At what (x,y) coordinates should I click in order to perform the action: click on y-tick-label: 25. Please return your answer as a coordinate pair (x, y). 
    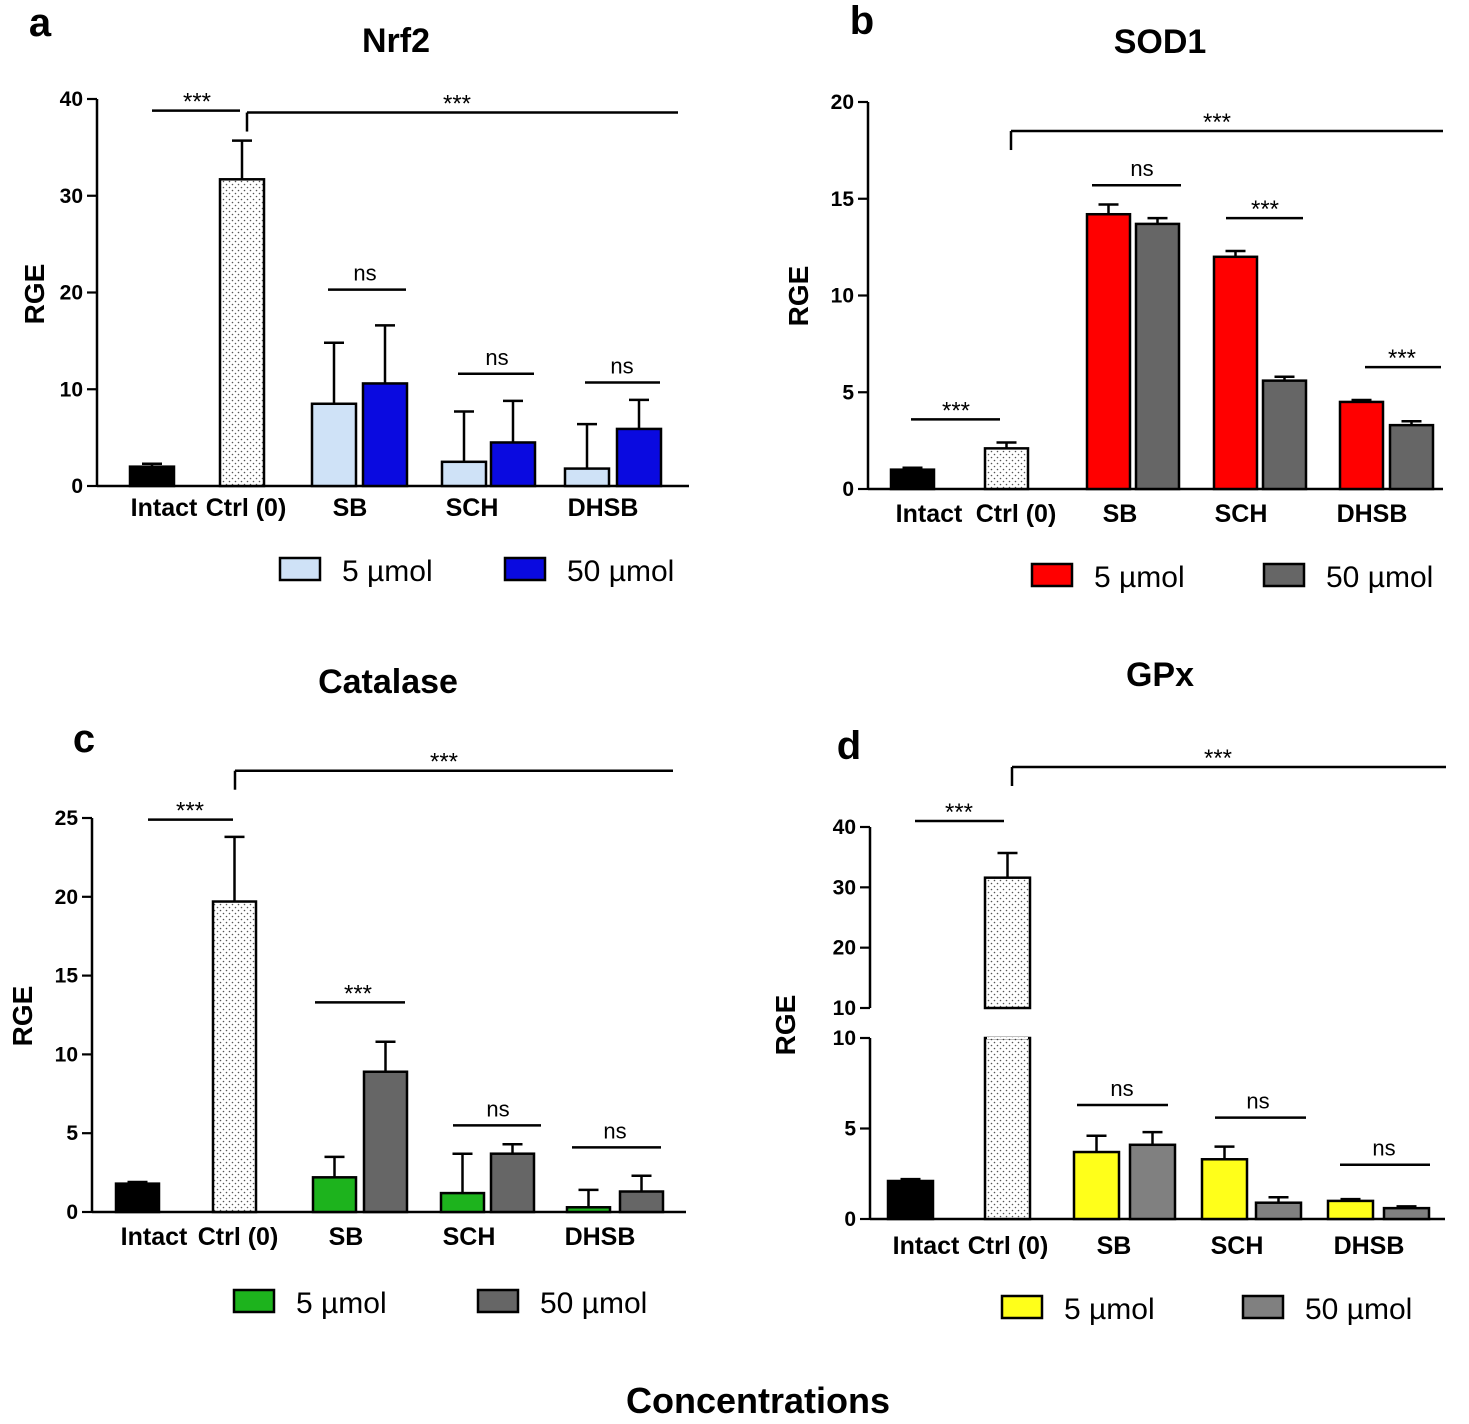
    Looking at the image, I should click on (67, 818).